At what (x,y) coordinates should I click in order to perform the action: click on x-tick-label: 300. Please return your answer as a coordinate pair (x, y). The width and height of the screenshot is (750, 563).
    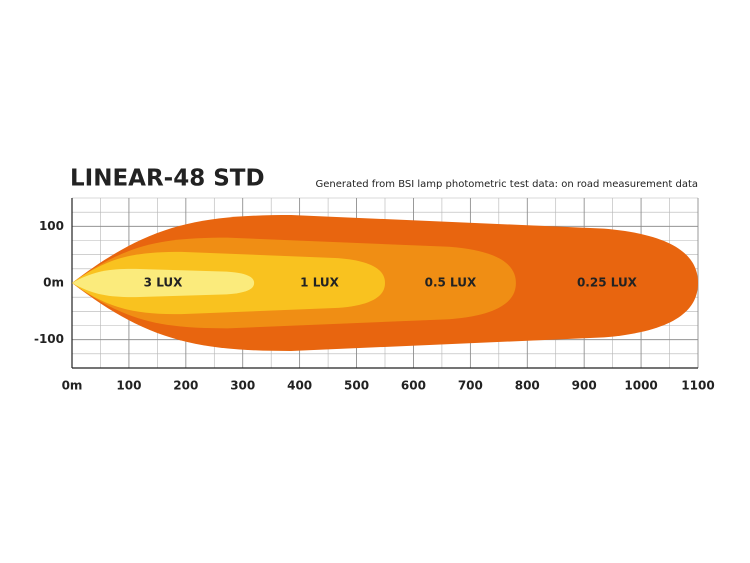
    Looking at the image, I should click on (242, 386).